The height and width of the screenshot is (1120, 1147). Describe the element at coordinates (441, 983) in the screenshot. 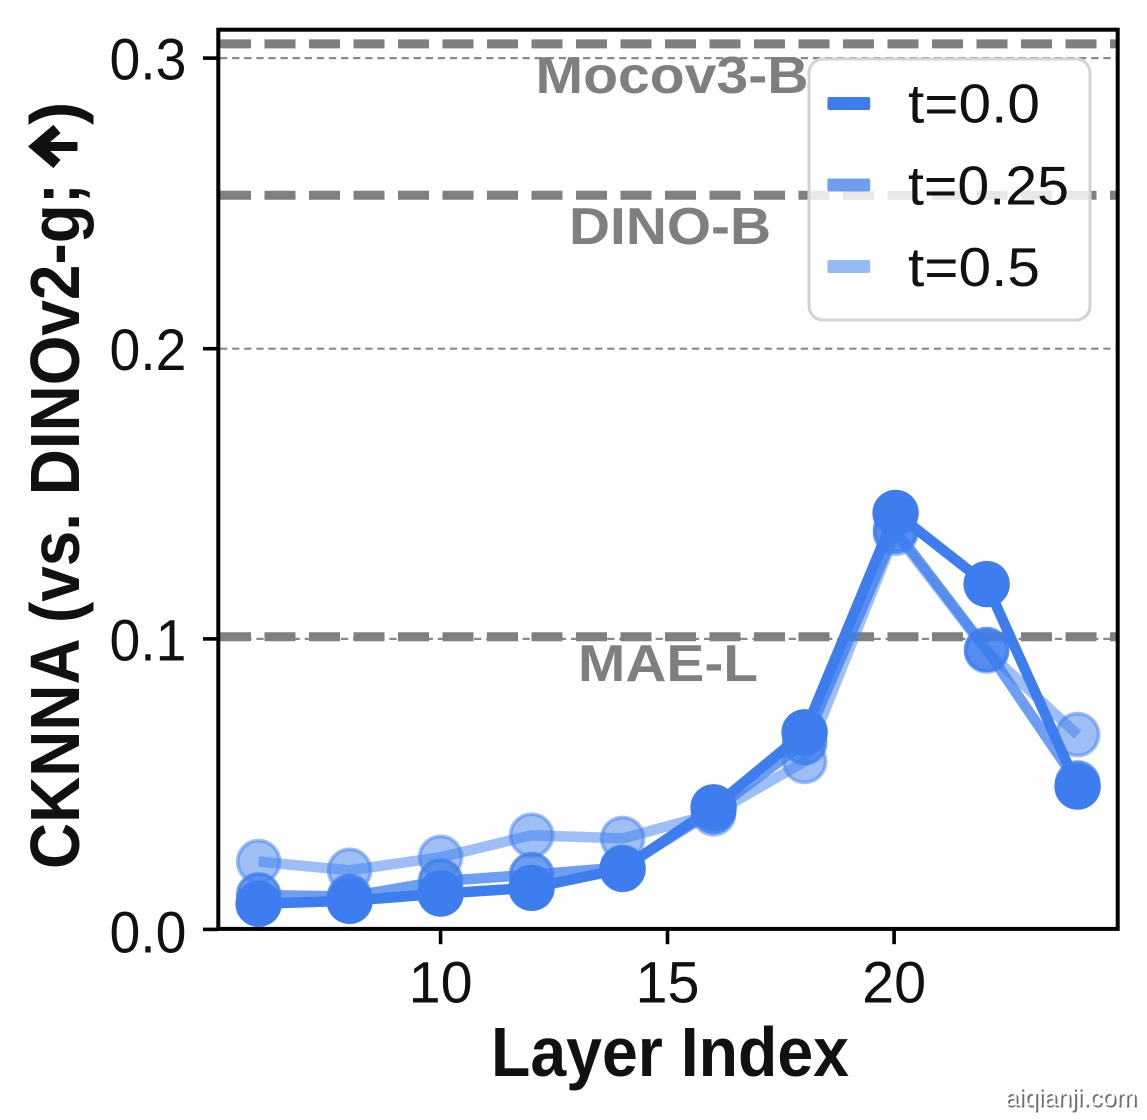

I see `svg-text: 10` at that location.